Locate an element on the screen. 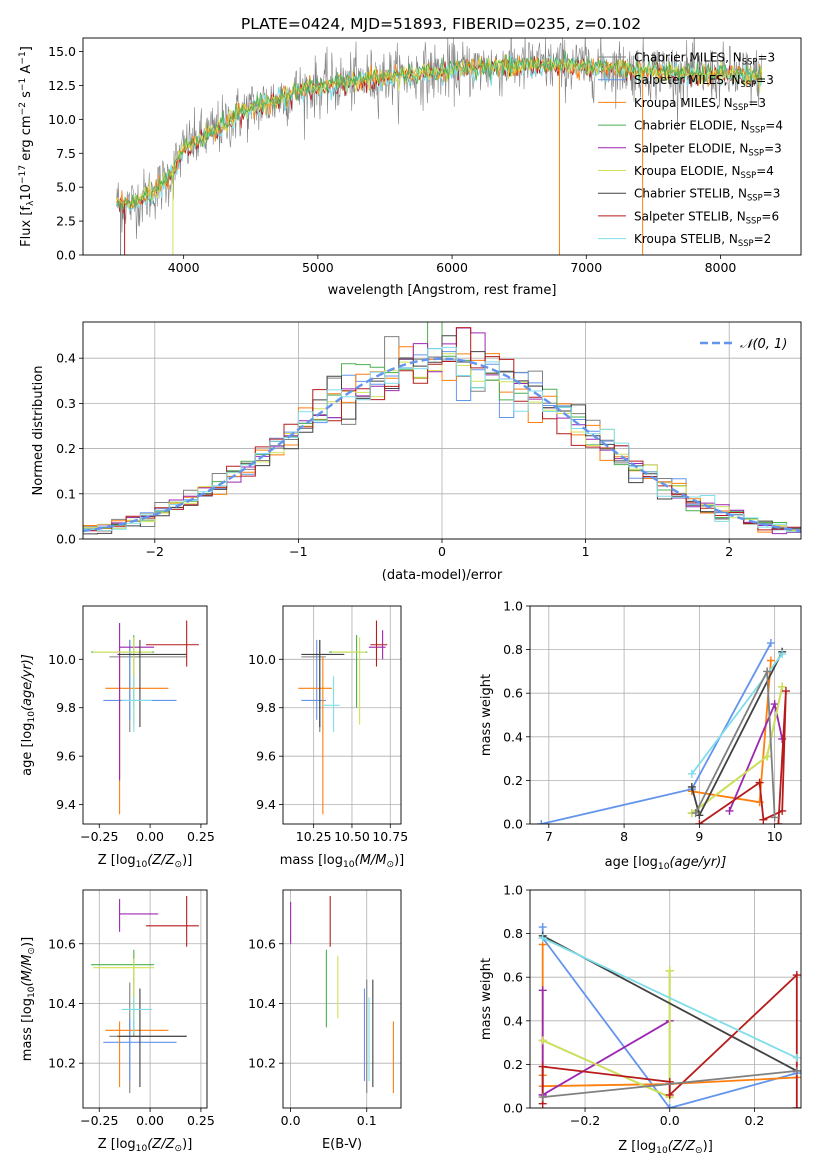  legend-label-ce-part: Chabrier ELODIE, N is located at coordinates (692, 126).